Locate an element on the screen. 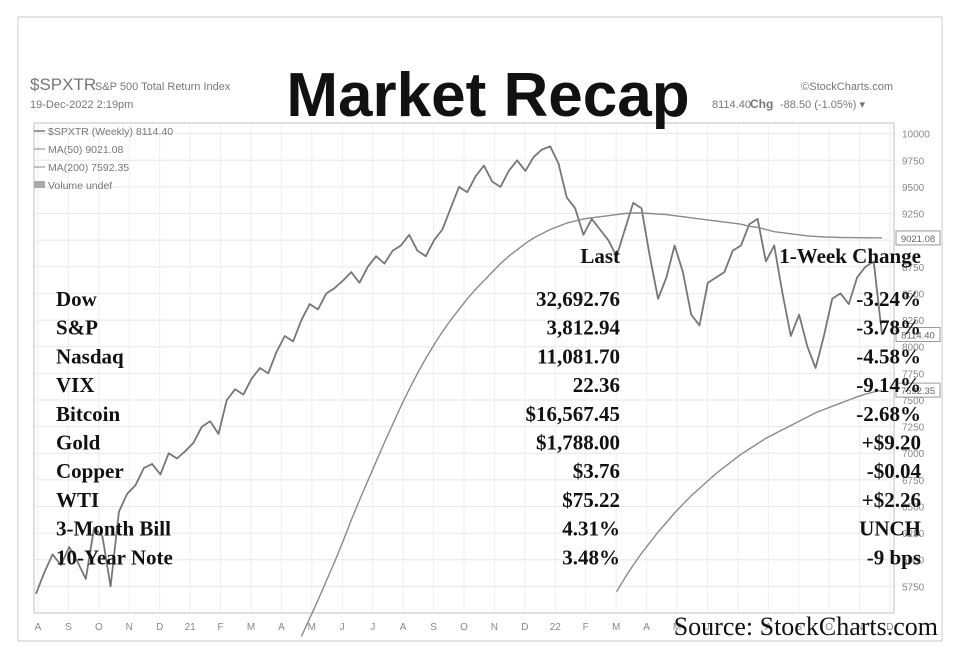  x-axis: A S O N D 21 F M A M J J A S O N D 22 F M A M J J A S O N D is located at coordinates (464, 627).